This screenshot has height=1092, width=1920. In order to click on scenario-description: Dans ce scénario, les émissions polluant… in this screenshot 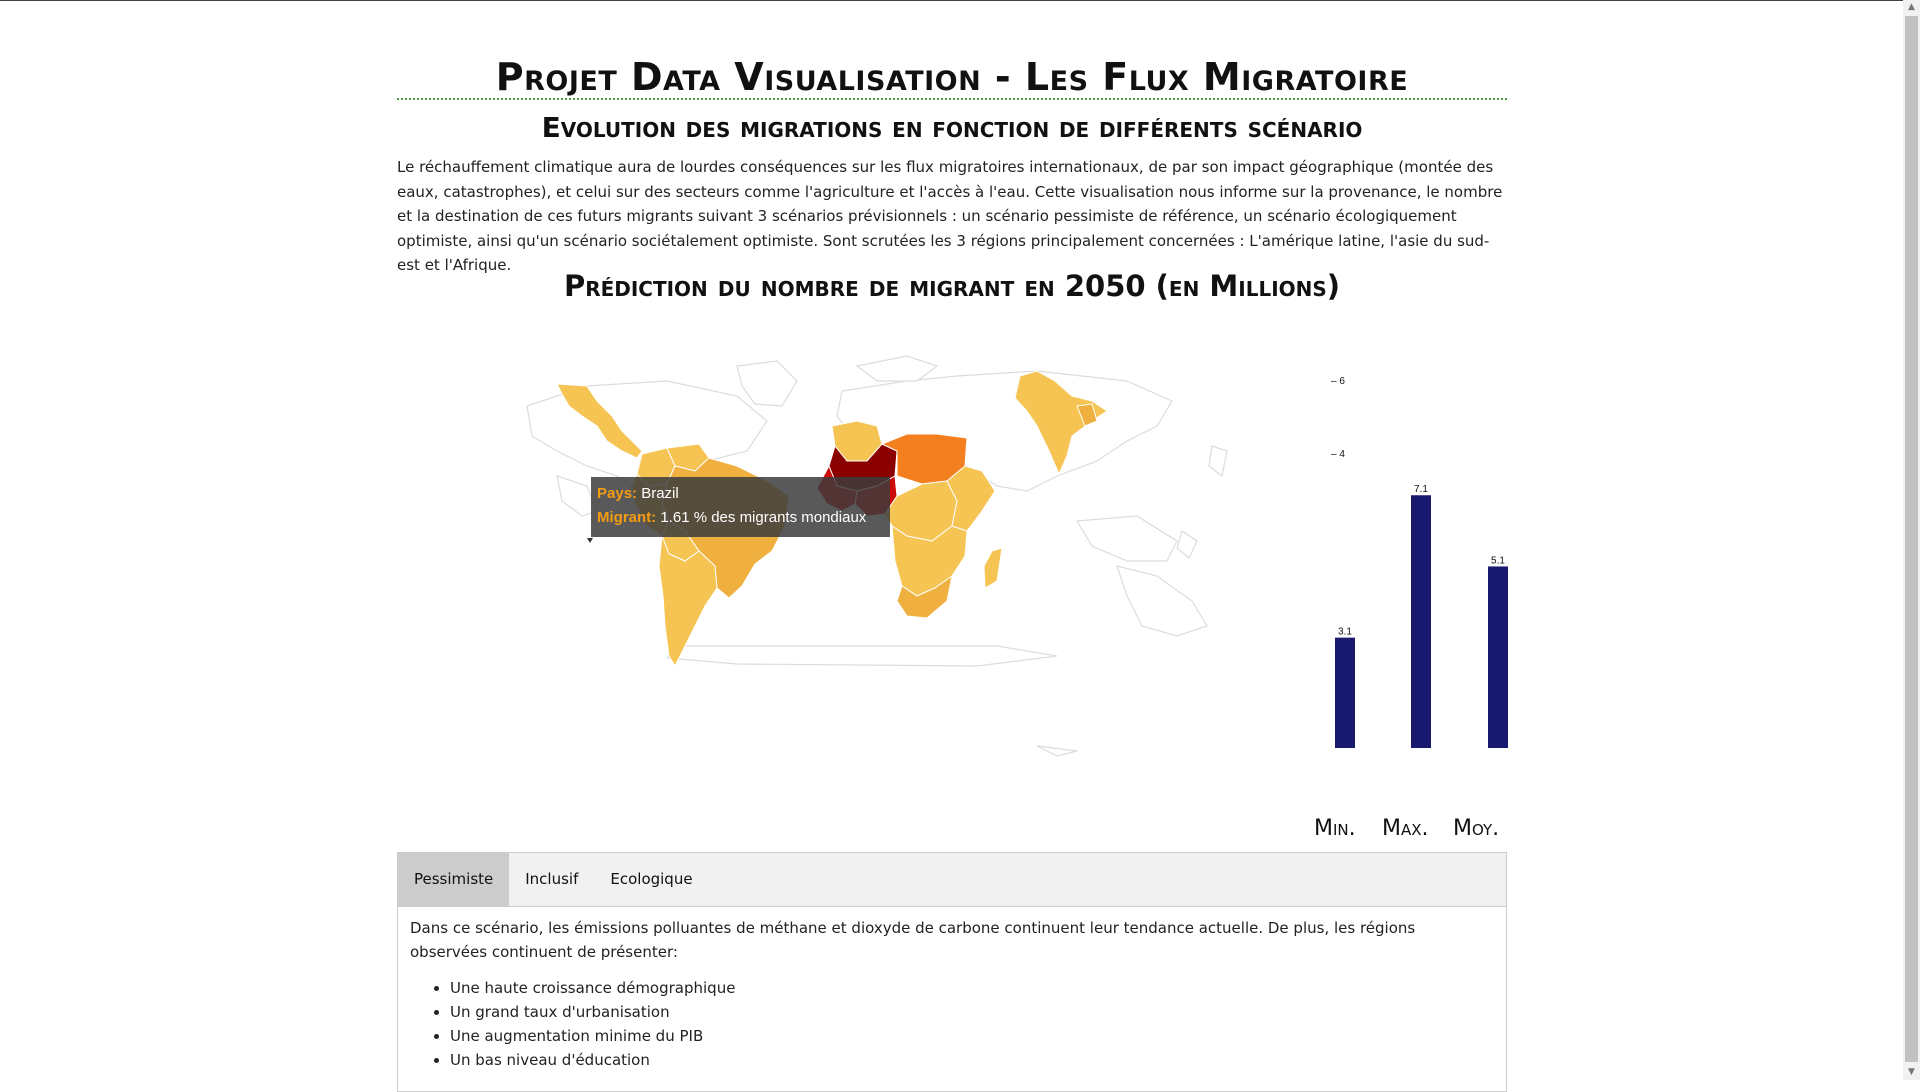, I will do `click(913, 940)`.